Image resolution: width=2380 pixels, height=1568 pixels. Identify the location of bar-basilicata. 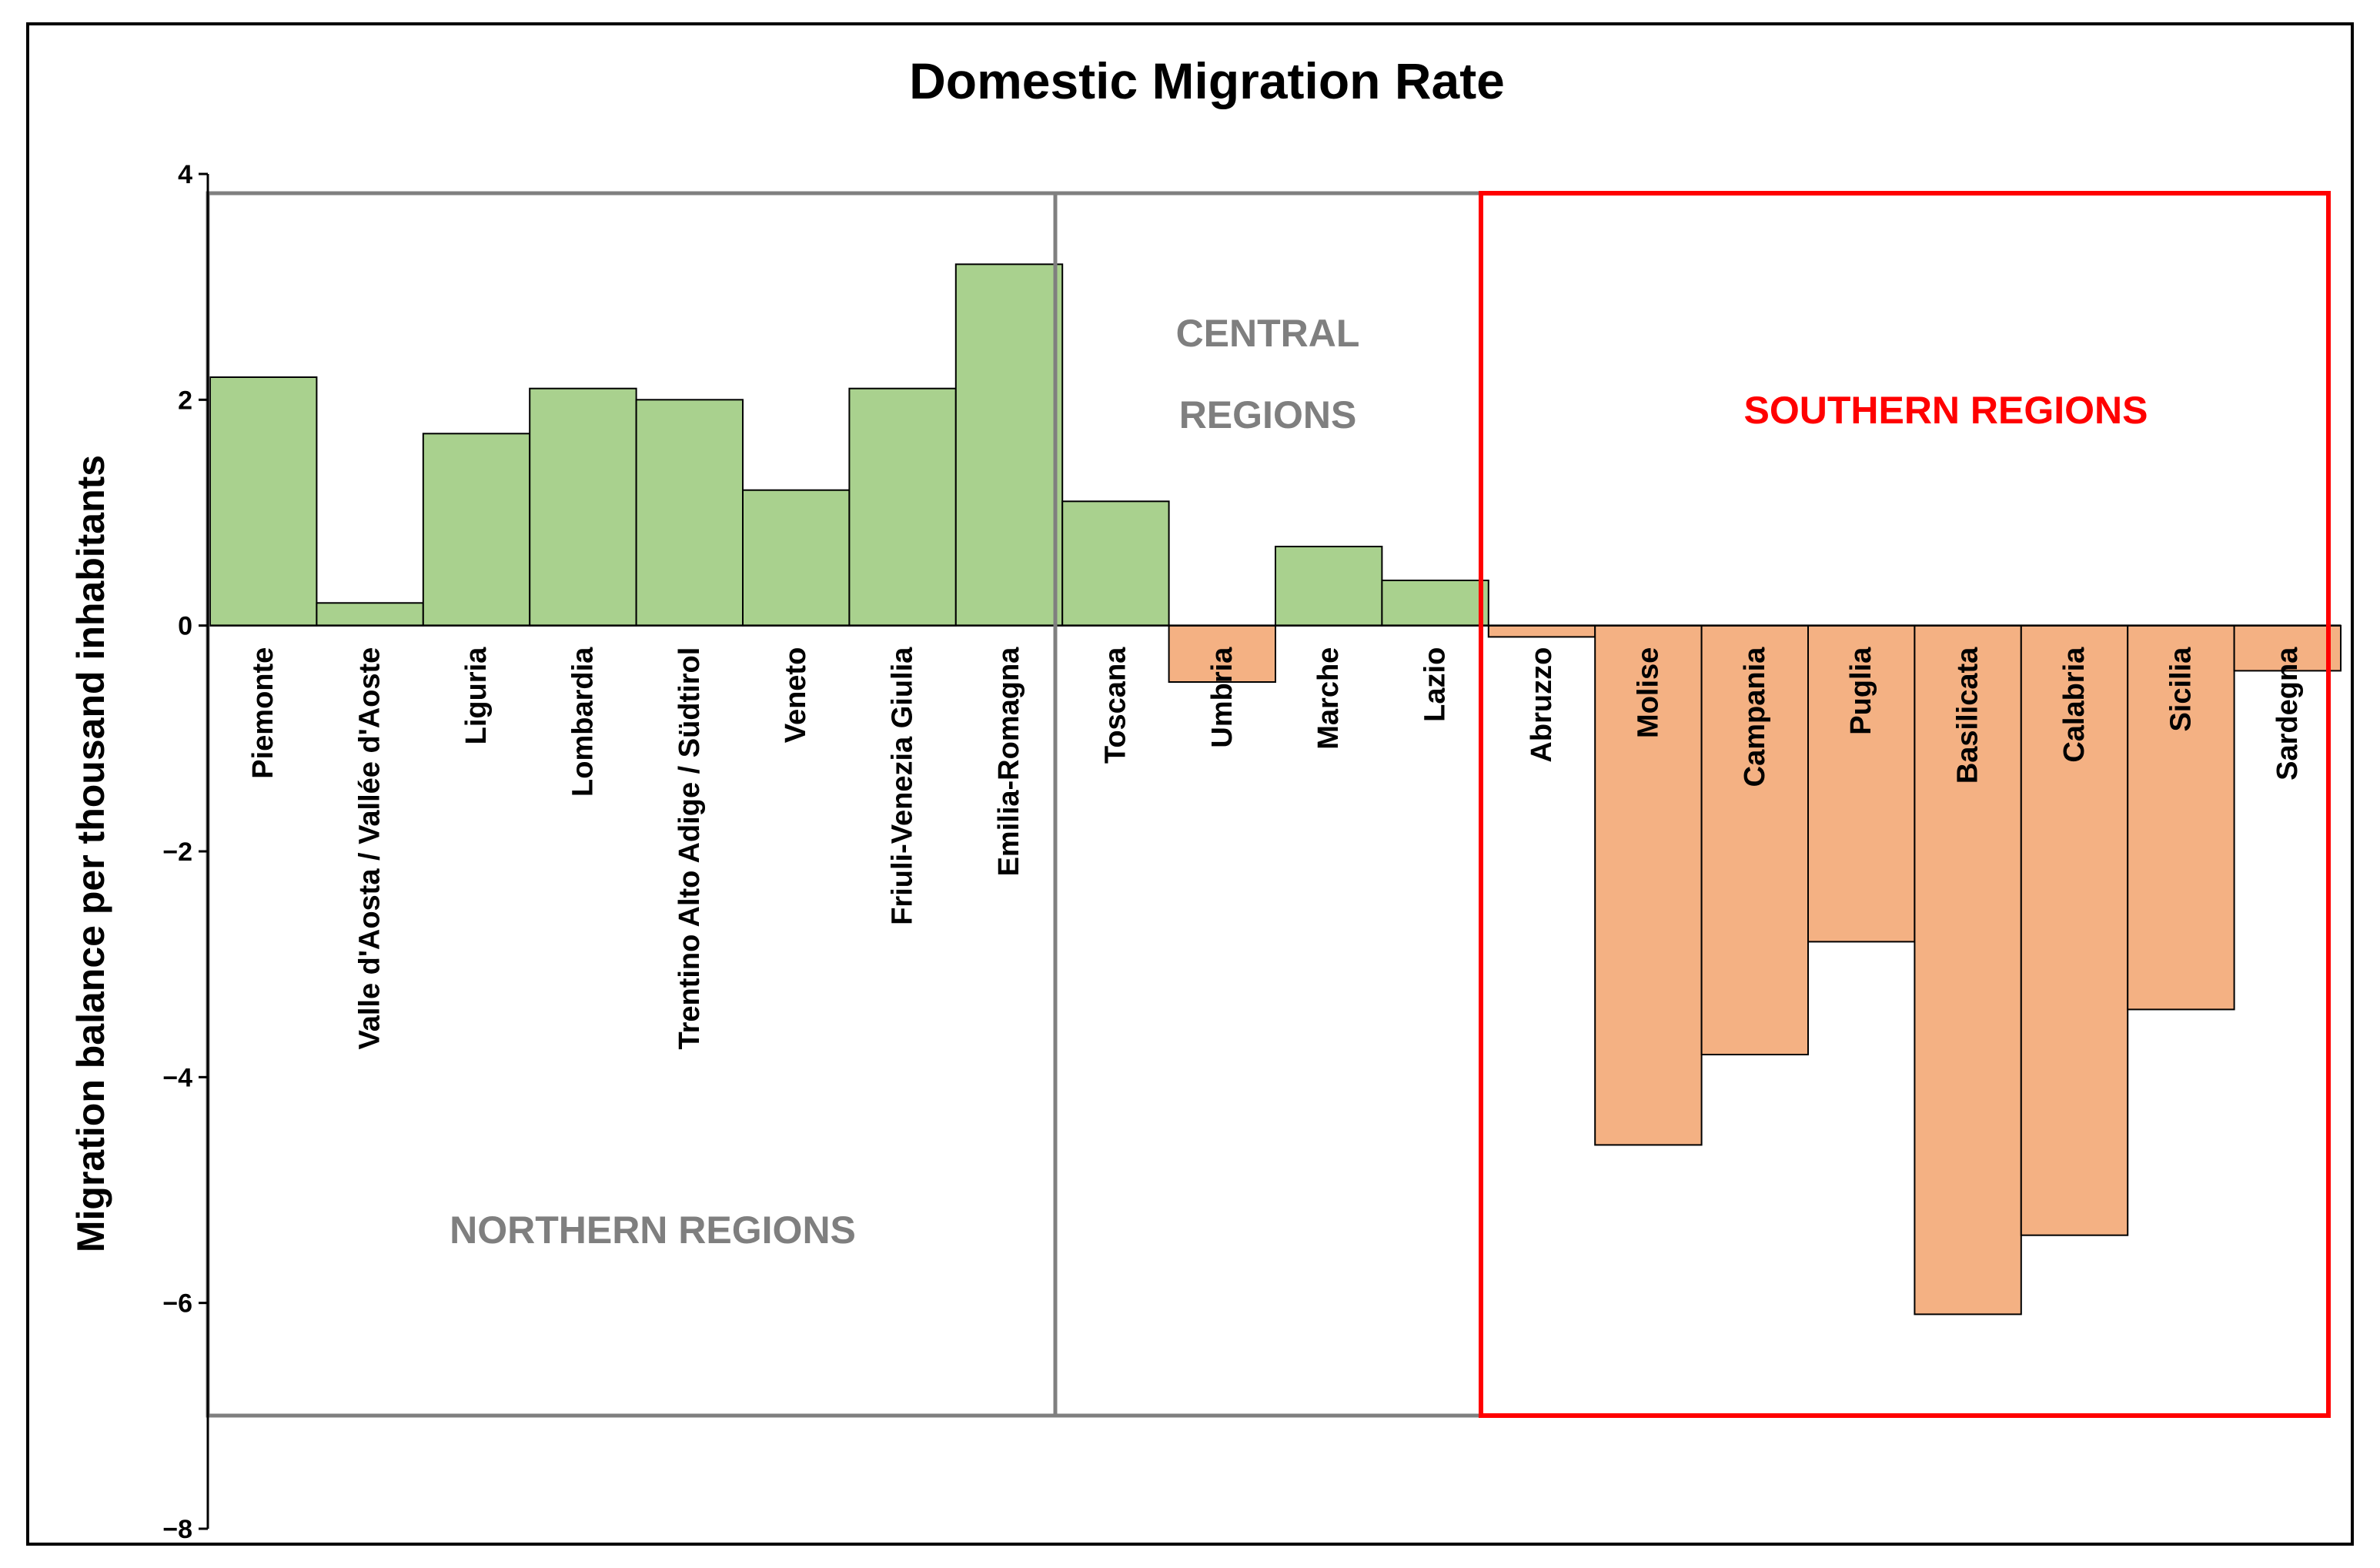
(1968, 970).